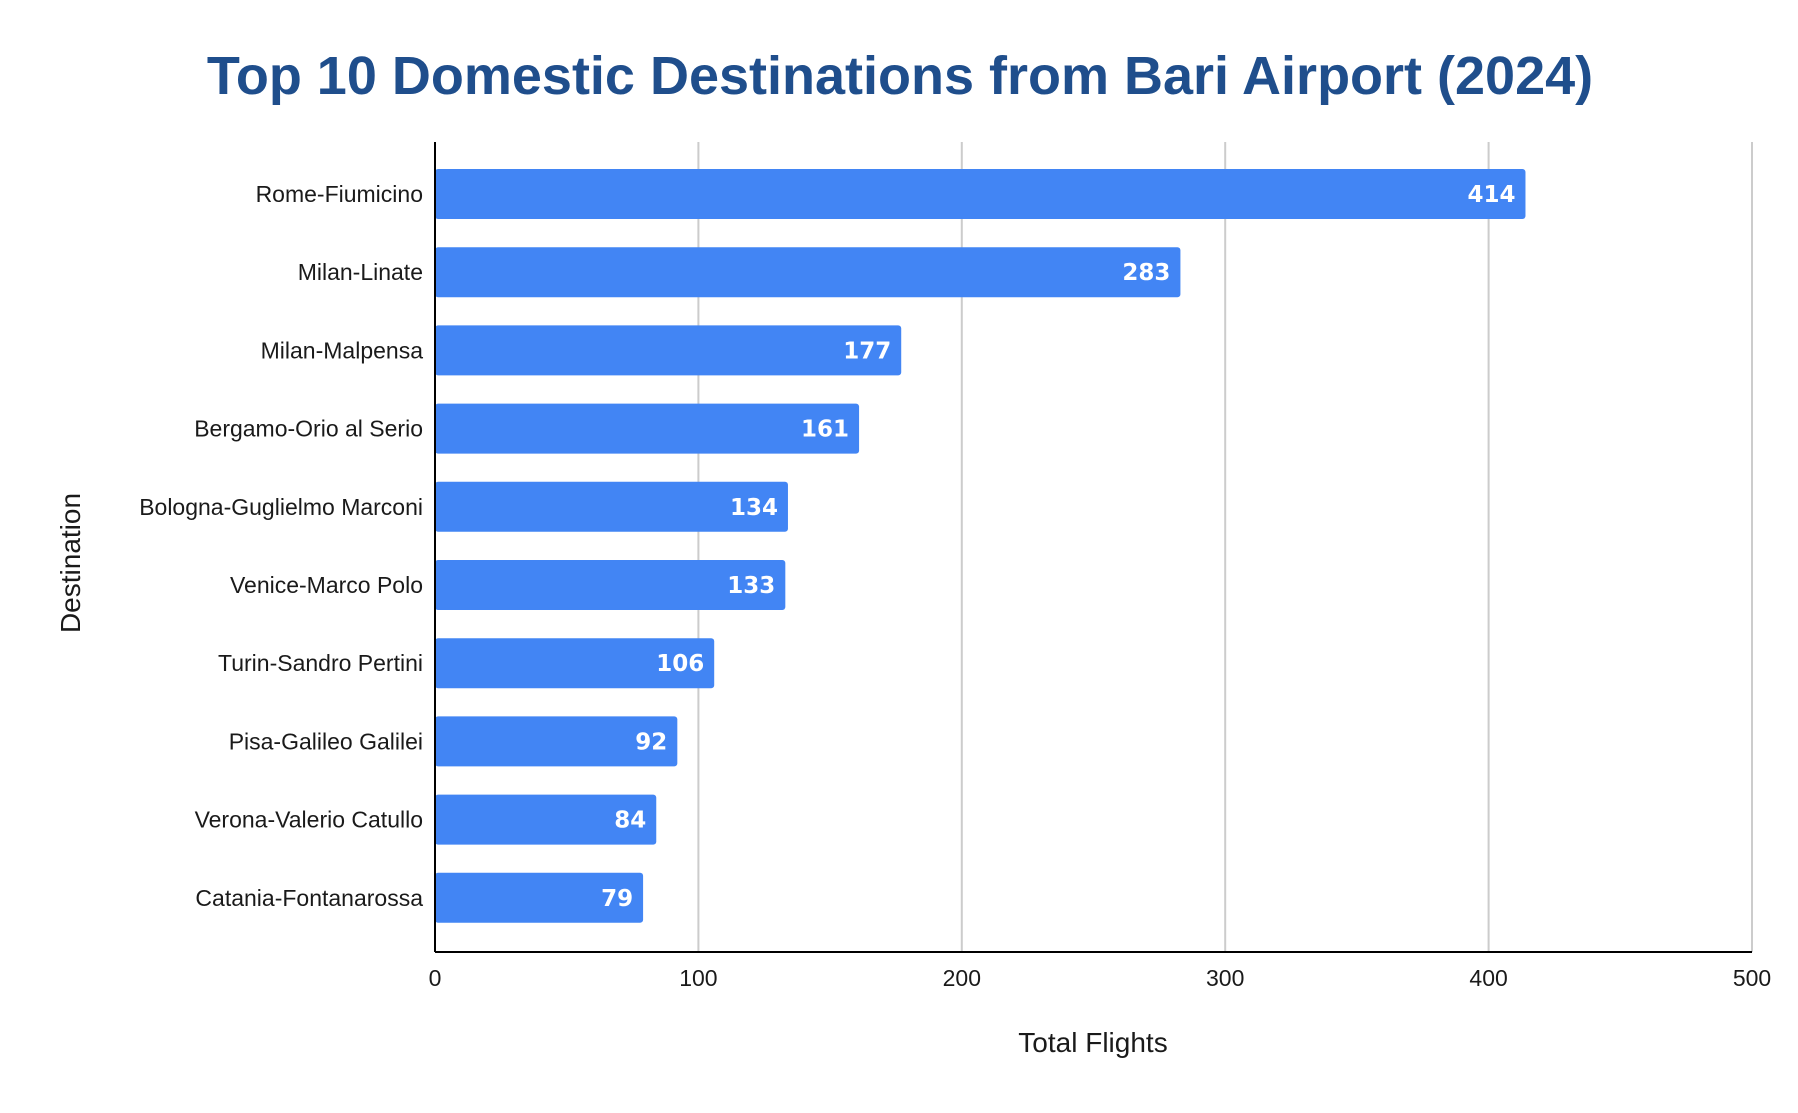 The height and width of the screenshot is (1113, 1798). What do you see at coordinates (70, 563) in the screenshot?
I see `y-axis-title: Destination` at bounding box center [70, 563].